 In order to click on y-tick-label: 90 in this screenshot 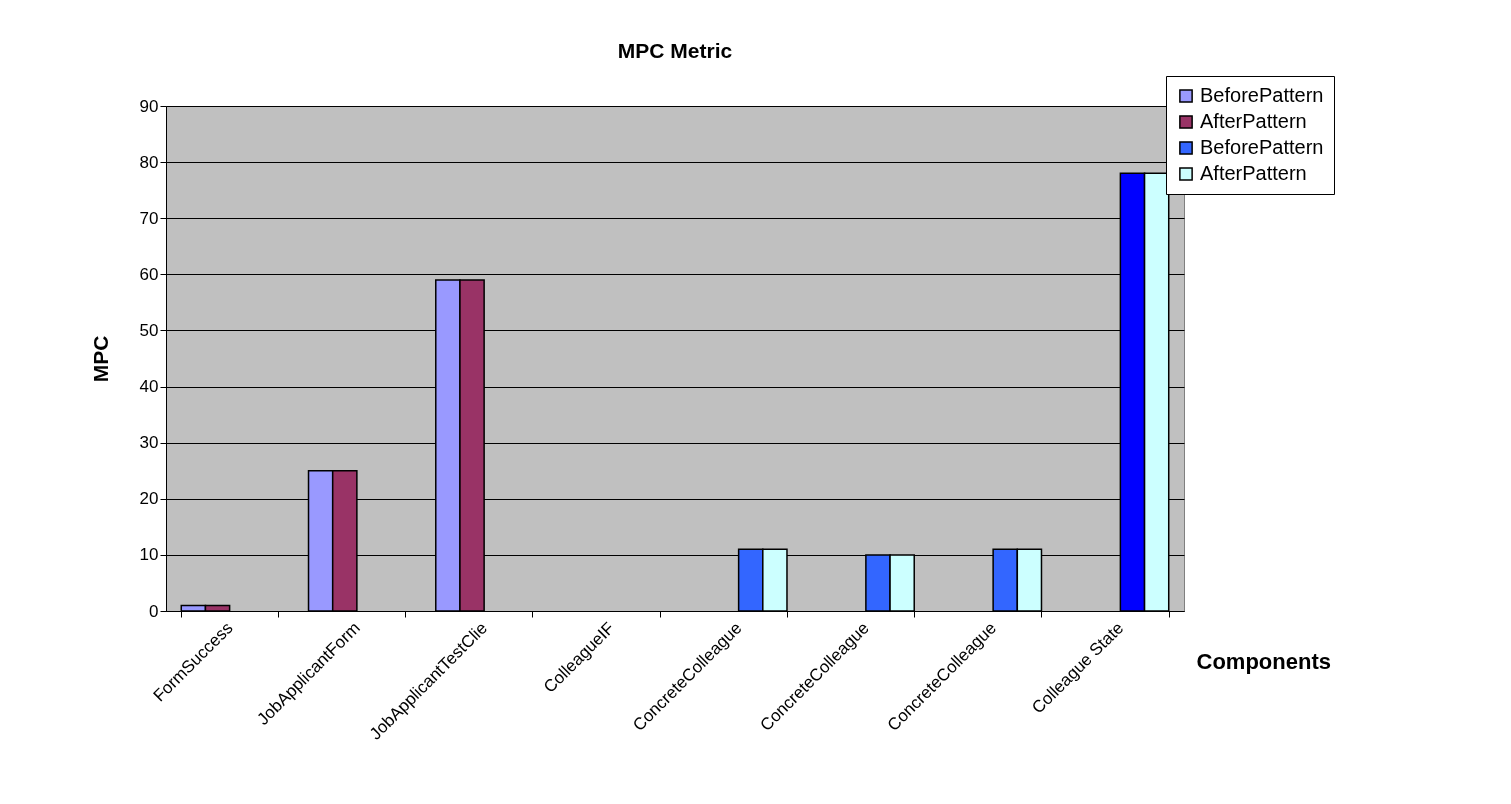, I will do `click(149, 106)`.